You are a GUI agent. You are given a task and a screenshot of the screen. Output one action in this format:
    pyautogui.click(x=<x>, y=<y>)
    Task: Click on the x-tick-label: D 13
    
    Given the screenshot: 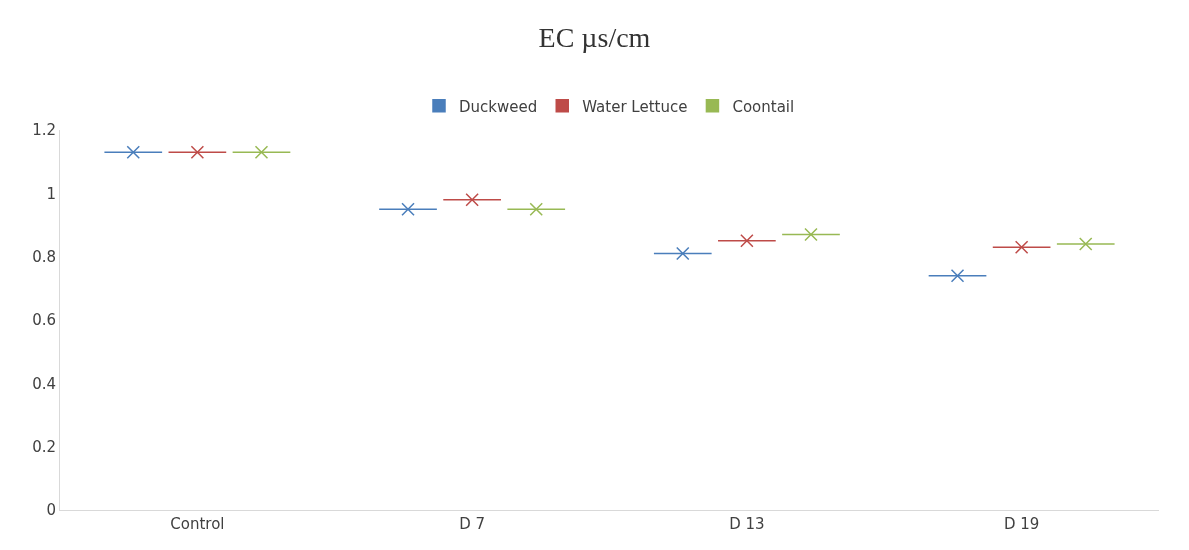 What is the action you would take?
    pyautogui.click(x=747, y=524)
    